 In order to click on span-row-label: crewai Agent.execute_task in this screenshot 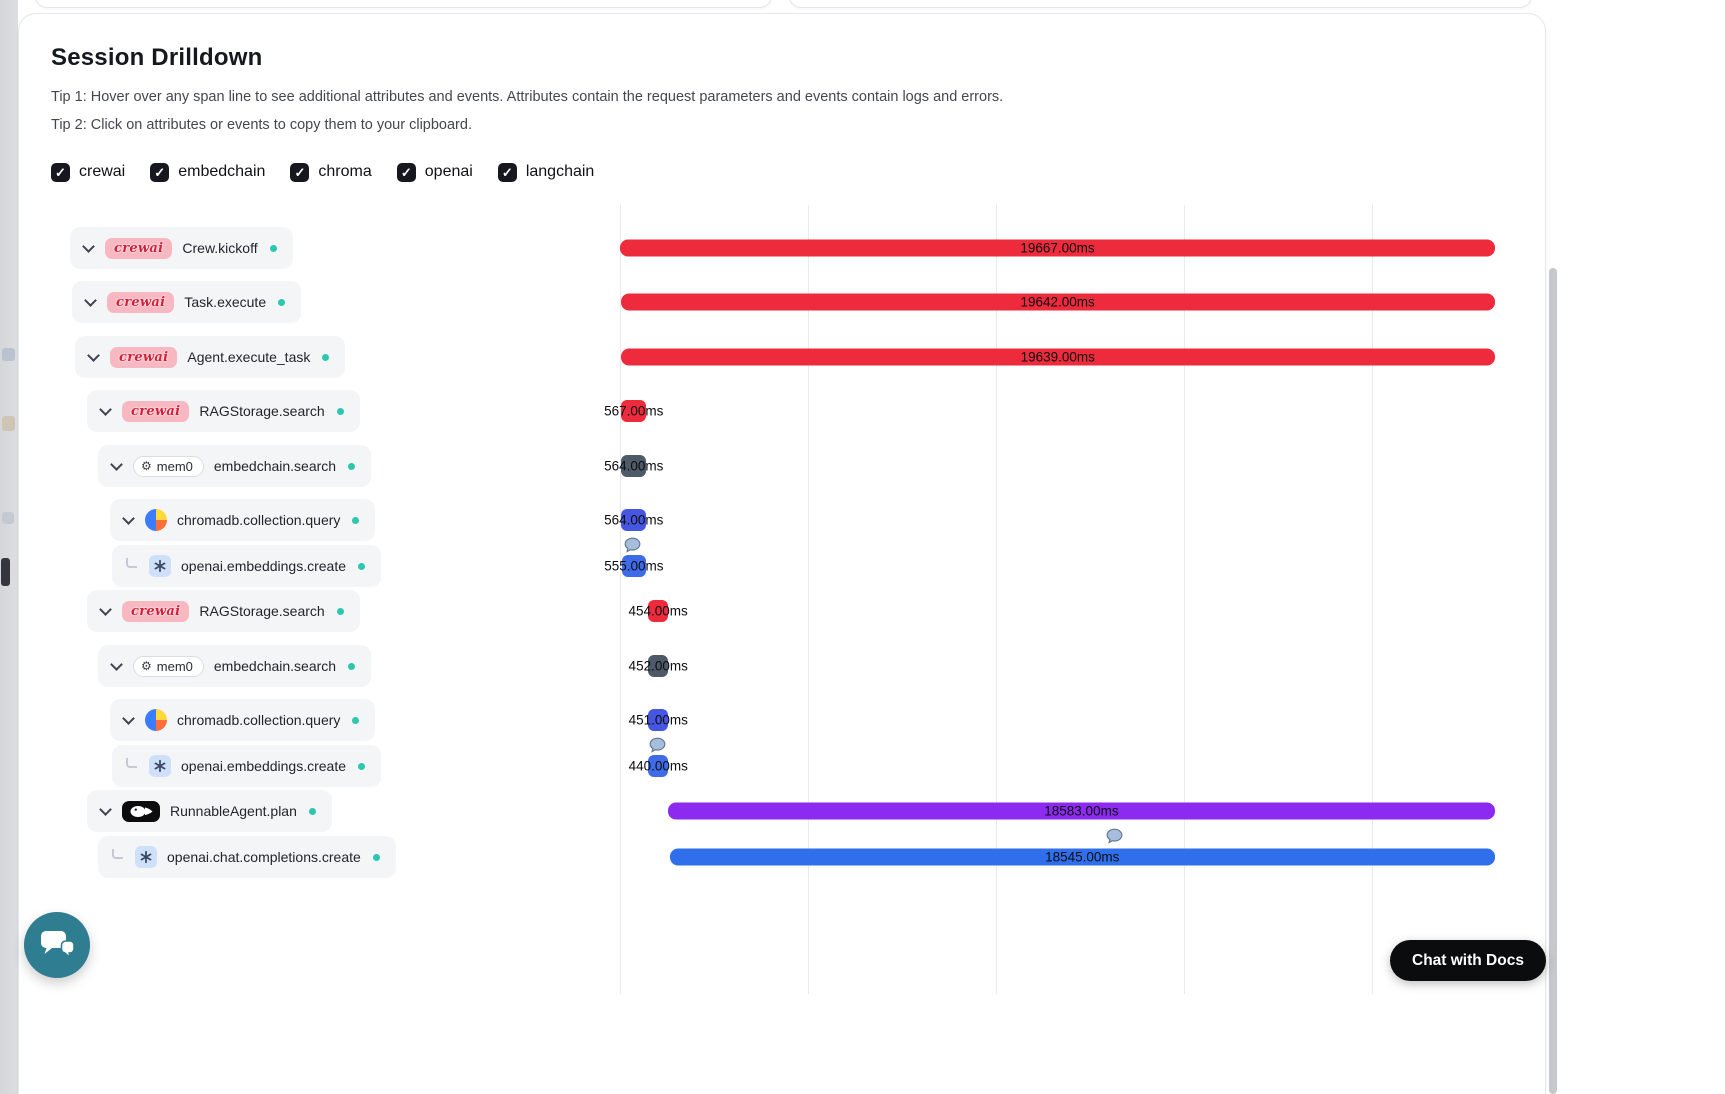, I will do `click(210, 357)`.